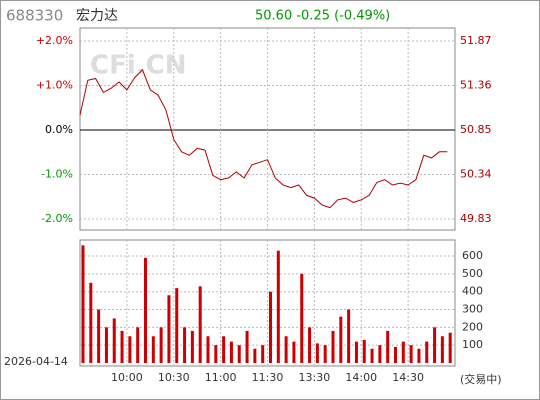 This screenshot has width=540, height=400. I want to click on x-tick-label: 10:30, so click(174, 377).